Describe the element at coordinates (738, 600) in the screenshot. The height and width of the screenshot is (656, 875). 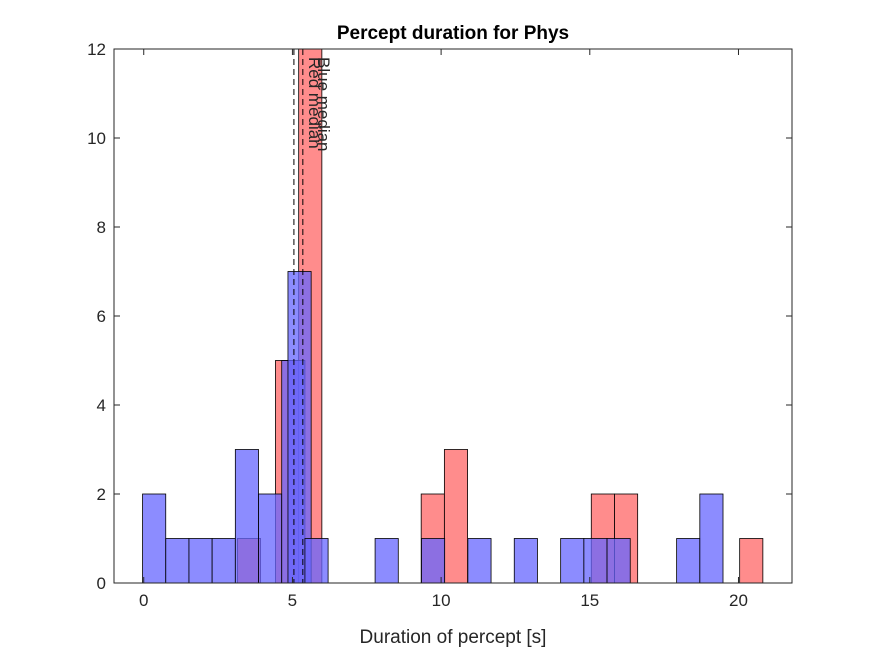
I see `x-tick-label-5: 20` at that location.